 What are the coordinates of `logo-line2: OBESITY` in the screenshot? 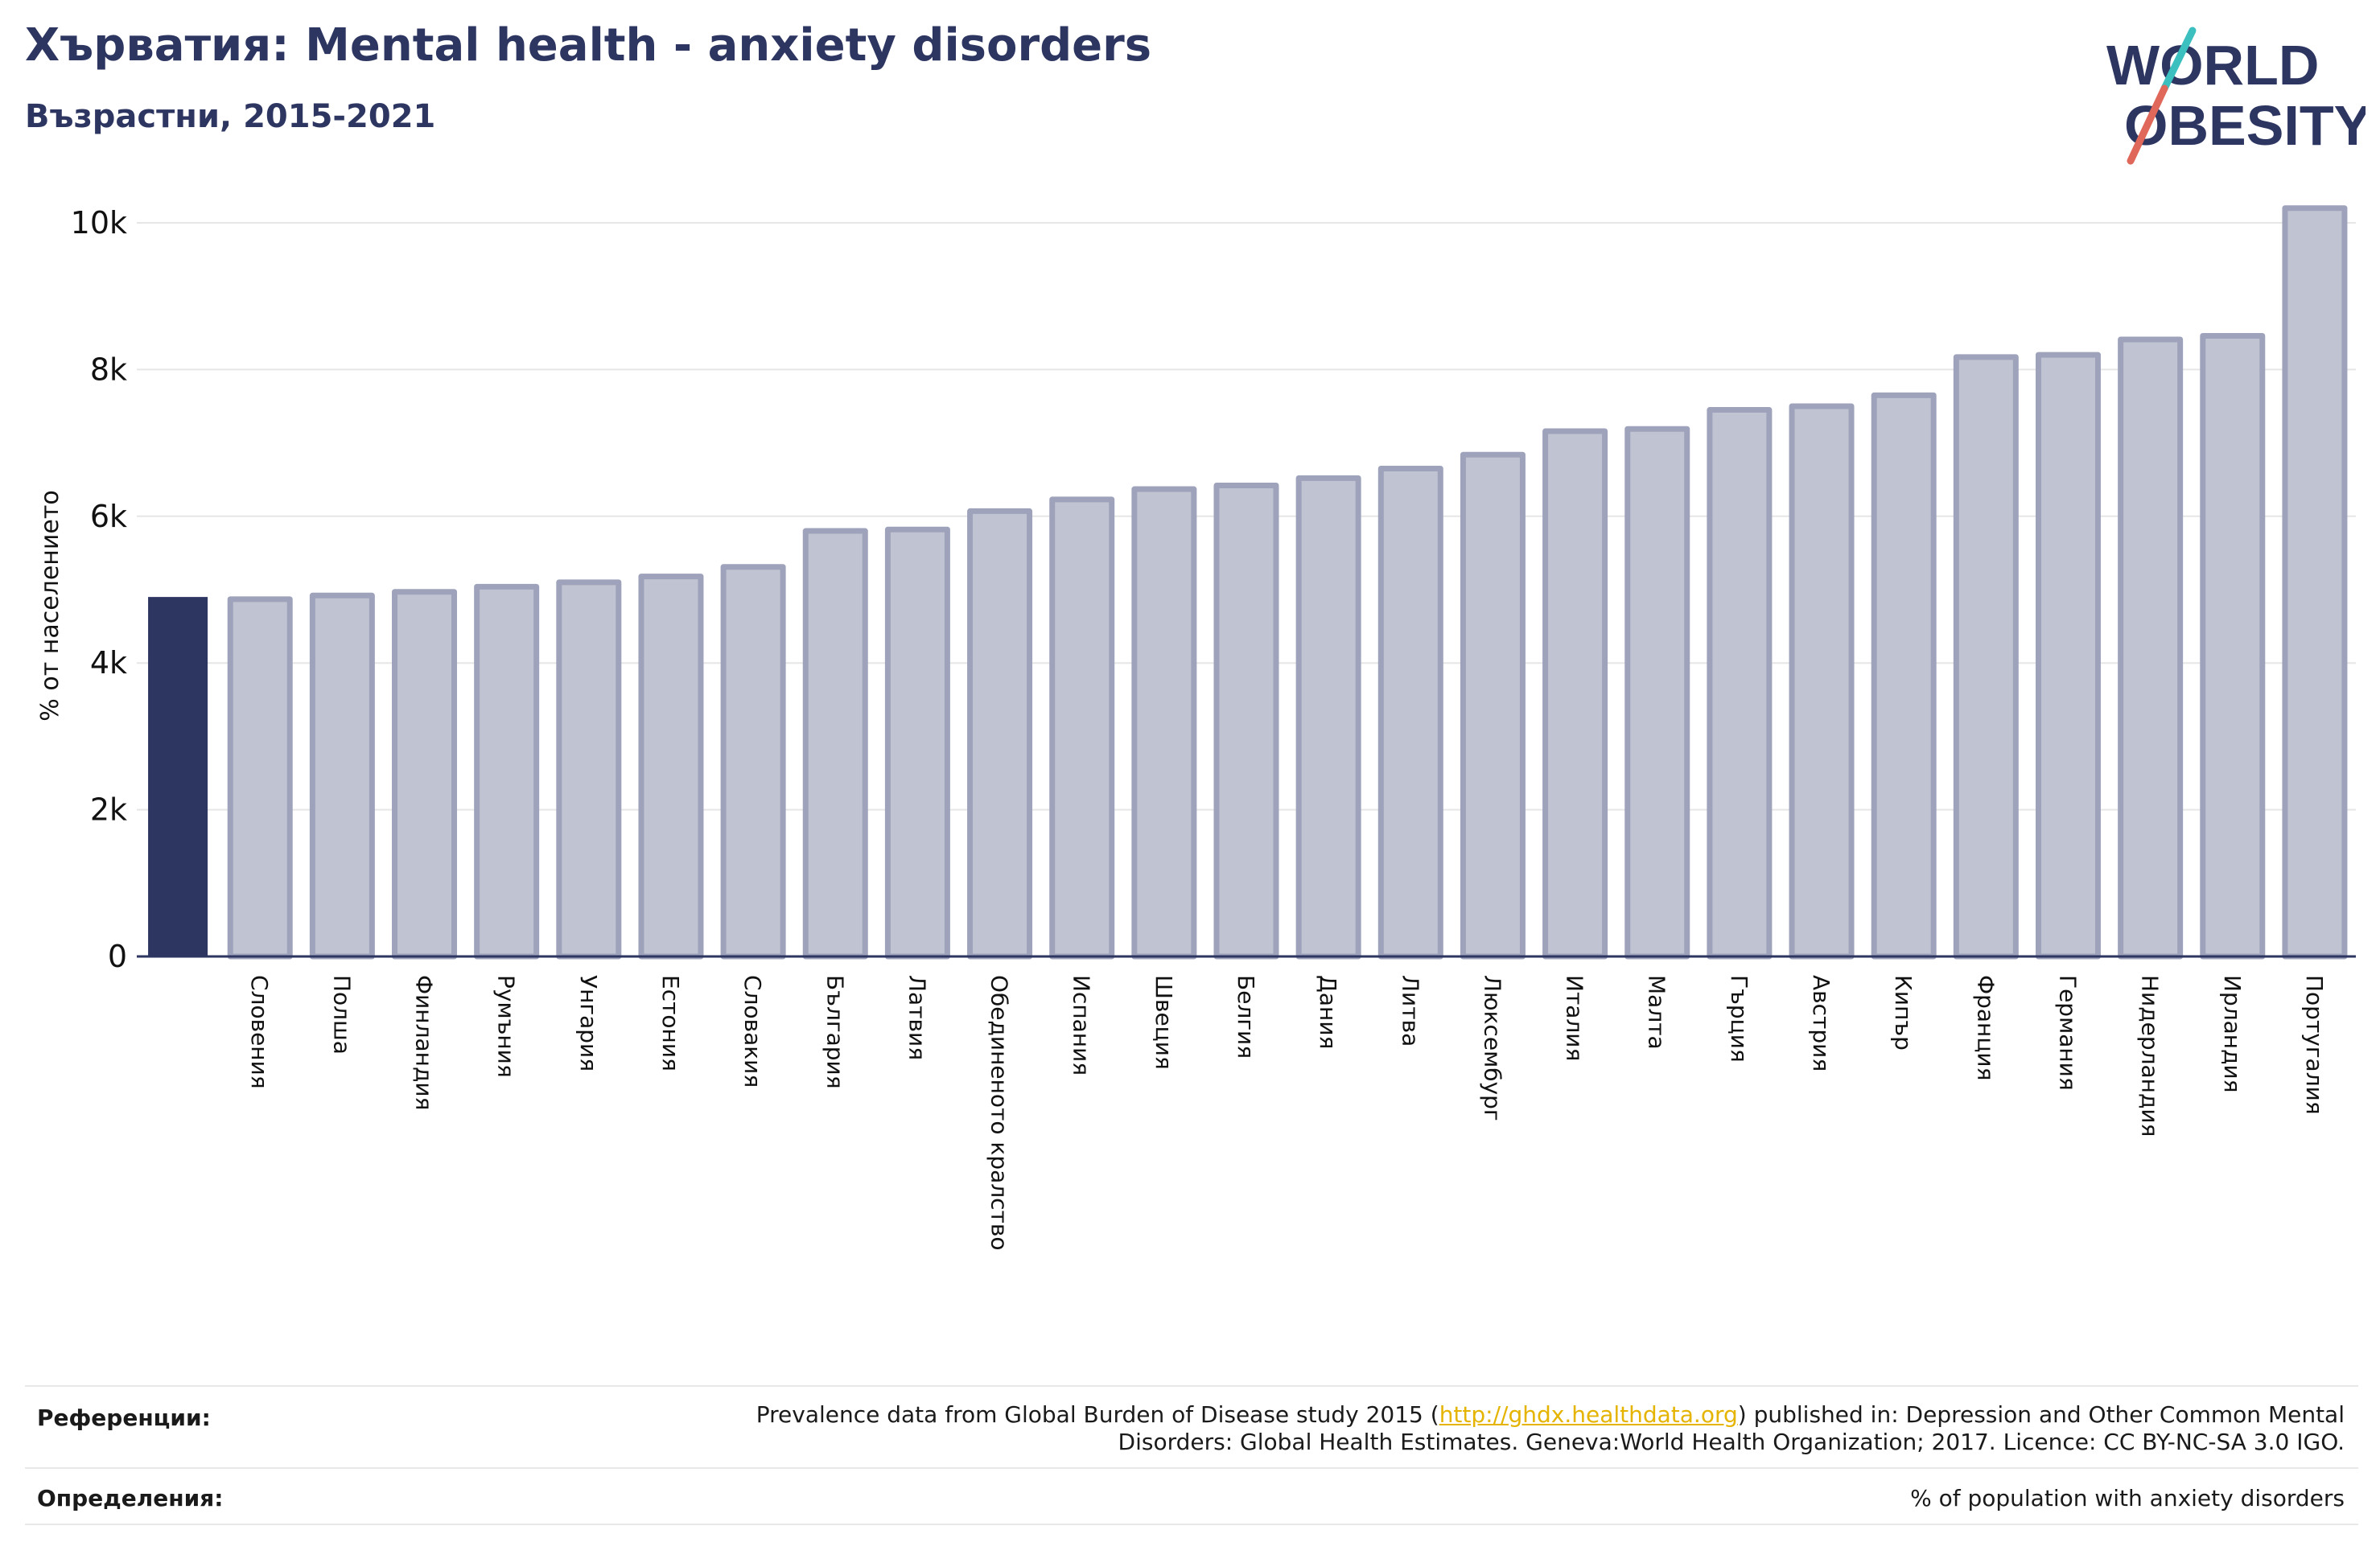 It's located at (2245, 125).